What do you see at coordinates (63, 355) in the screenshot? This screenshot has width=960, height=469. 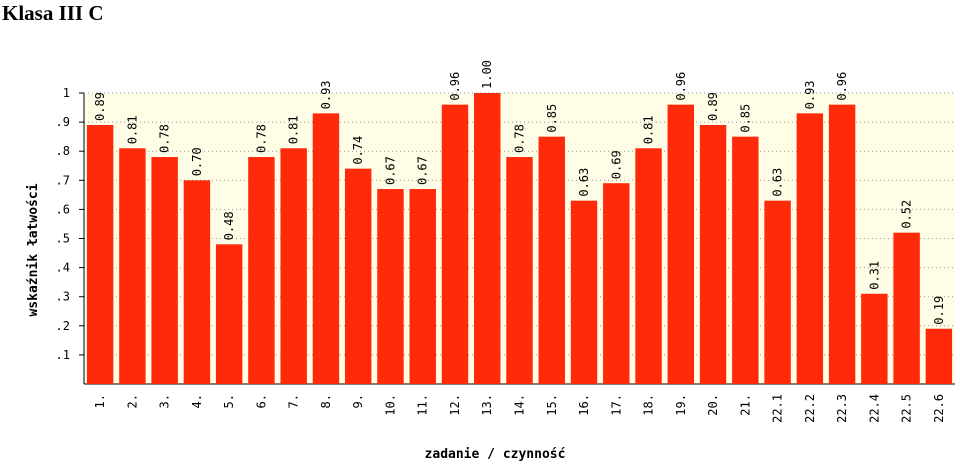 I see `y-tick-label: .1` at bounding box center [63, 355].